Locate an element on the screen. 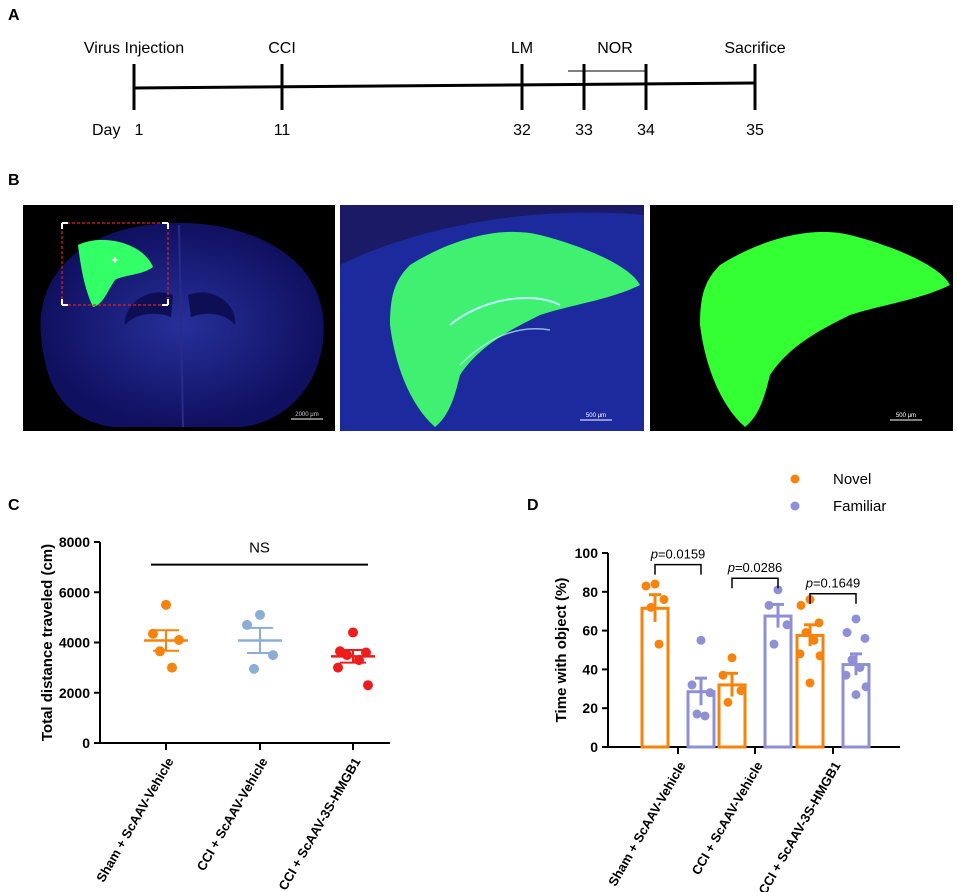 The image size is (957, 892). scale-bar-label-2: 500 μm is located at coordinates (596, 416).